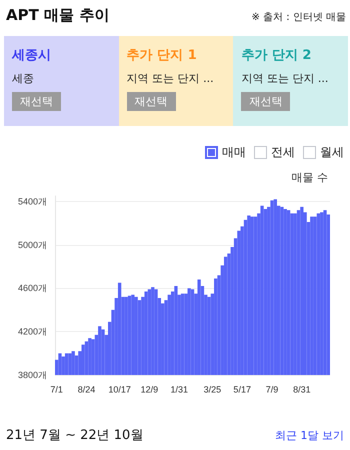 Image resolution: width=350 pixels, height=450 pixels. What do you see at coordinates (87, 389) in the screenshot?
I see `x-tick-label: 8/24` at bounding box center [87, 389].